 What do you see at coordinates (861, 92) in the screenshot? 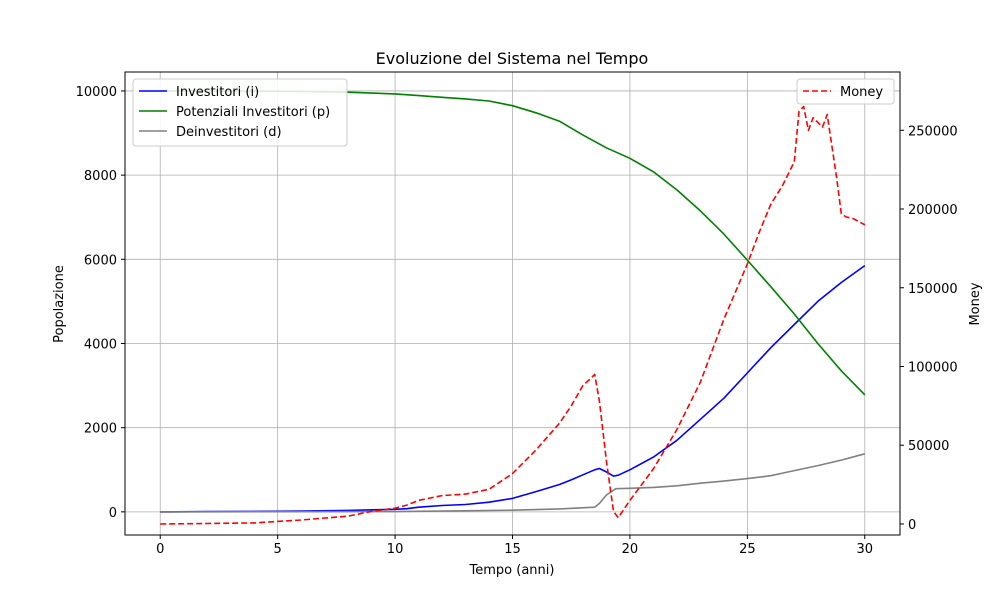
I see `legend-label-money: Money` at bounding box center [861, 92].